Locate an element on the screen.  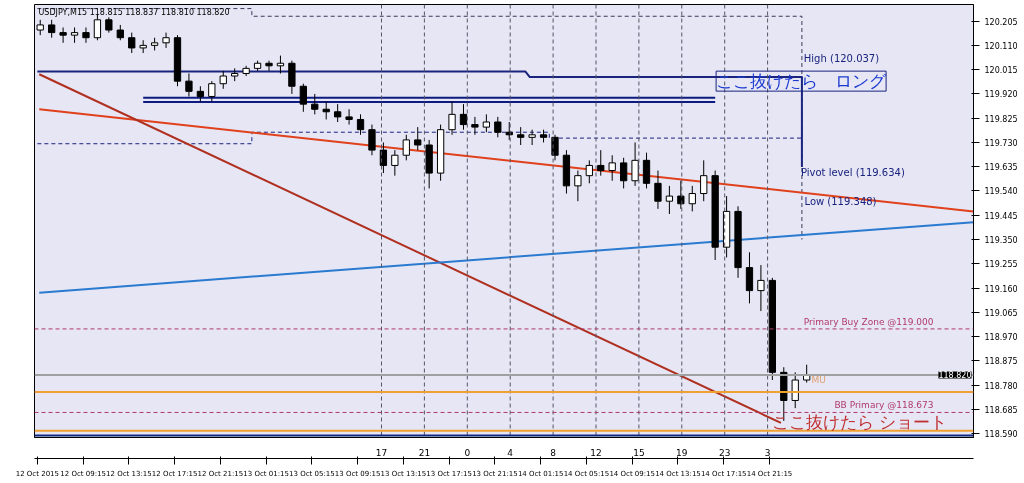
y-tick-label: 119.160 is located at coordinates (1001, 289).